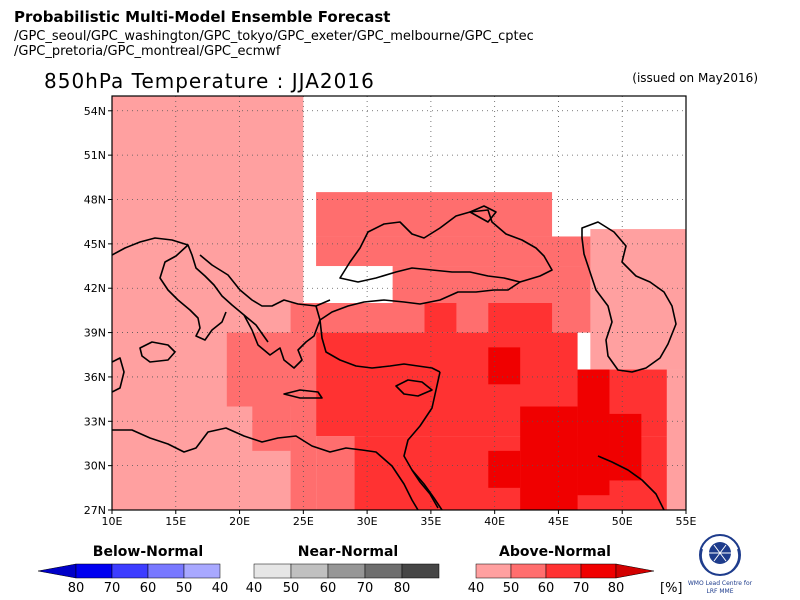 This screenshot has height=600, width=800. Describe the element at coordinates (209, 81) in the screenshot. I see `map-title: 850hPa Temperature : JJA2016` at that location.